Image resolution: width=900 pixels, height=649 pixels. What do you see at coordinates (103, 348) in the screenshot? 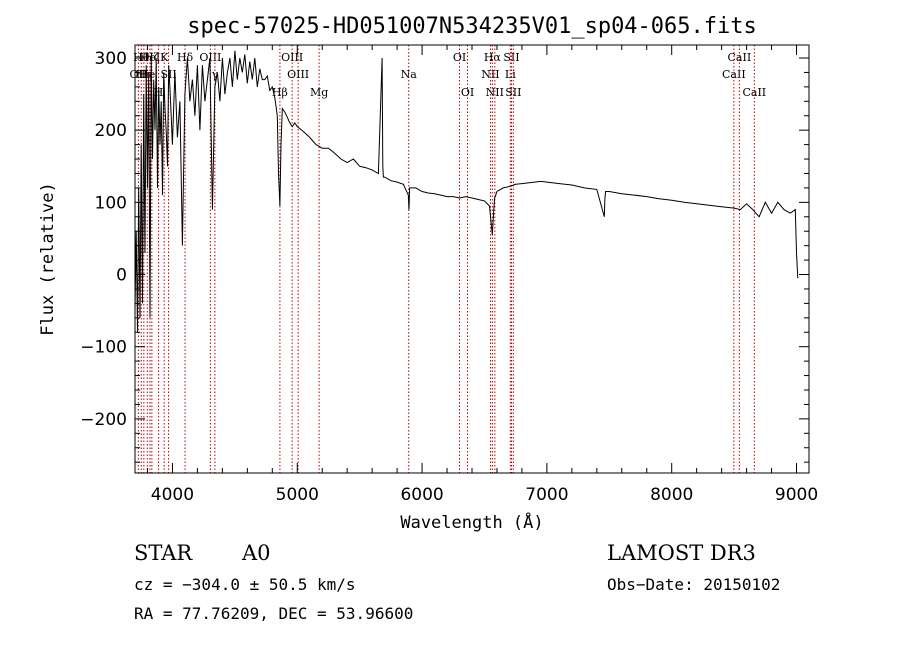
I see `y-tick-label-1: −100` at bounding box center [103, 348].